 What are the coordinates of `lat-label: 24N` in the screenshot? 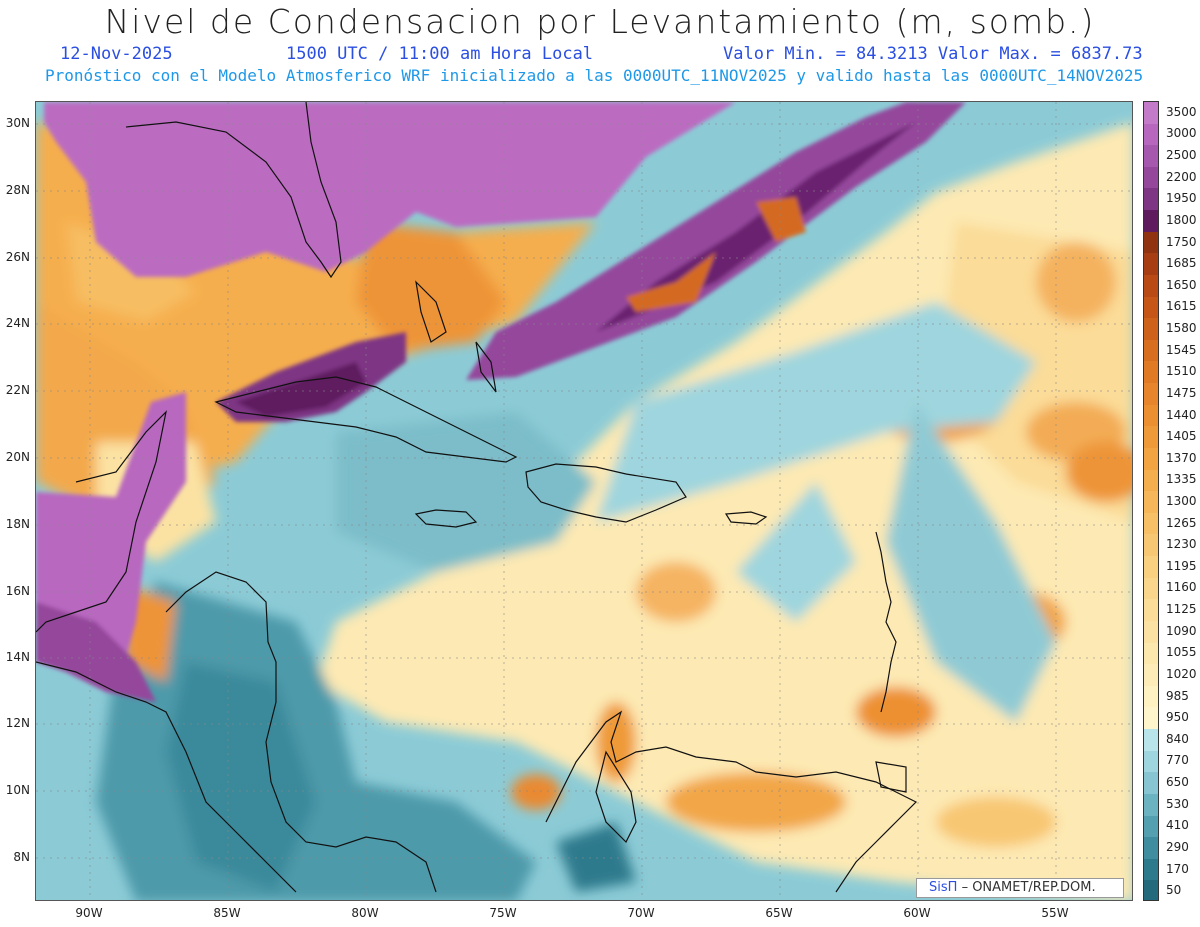 It's located at (17, 323).